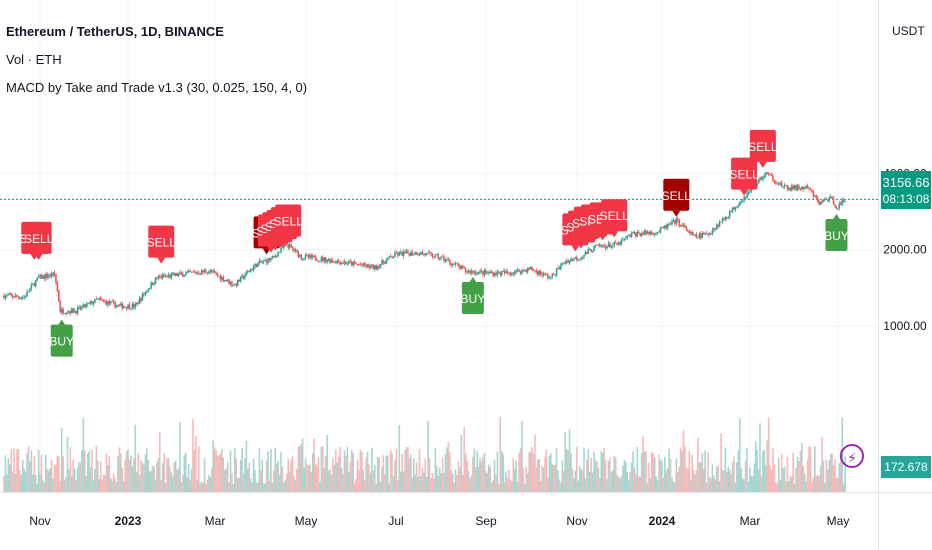  I want to click on volume-value-tag: 172.678 K, so click(906, 476).